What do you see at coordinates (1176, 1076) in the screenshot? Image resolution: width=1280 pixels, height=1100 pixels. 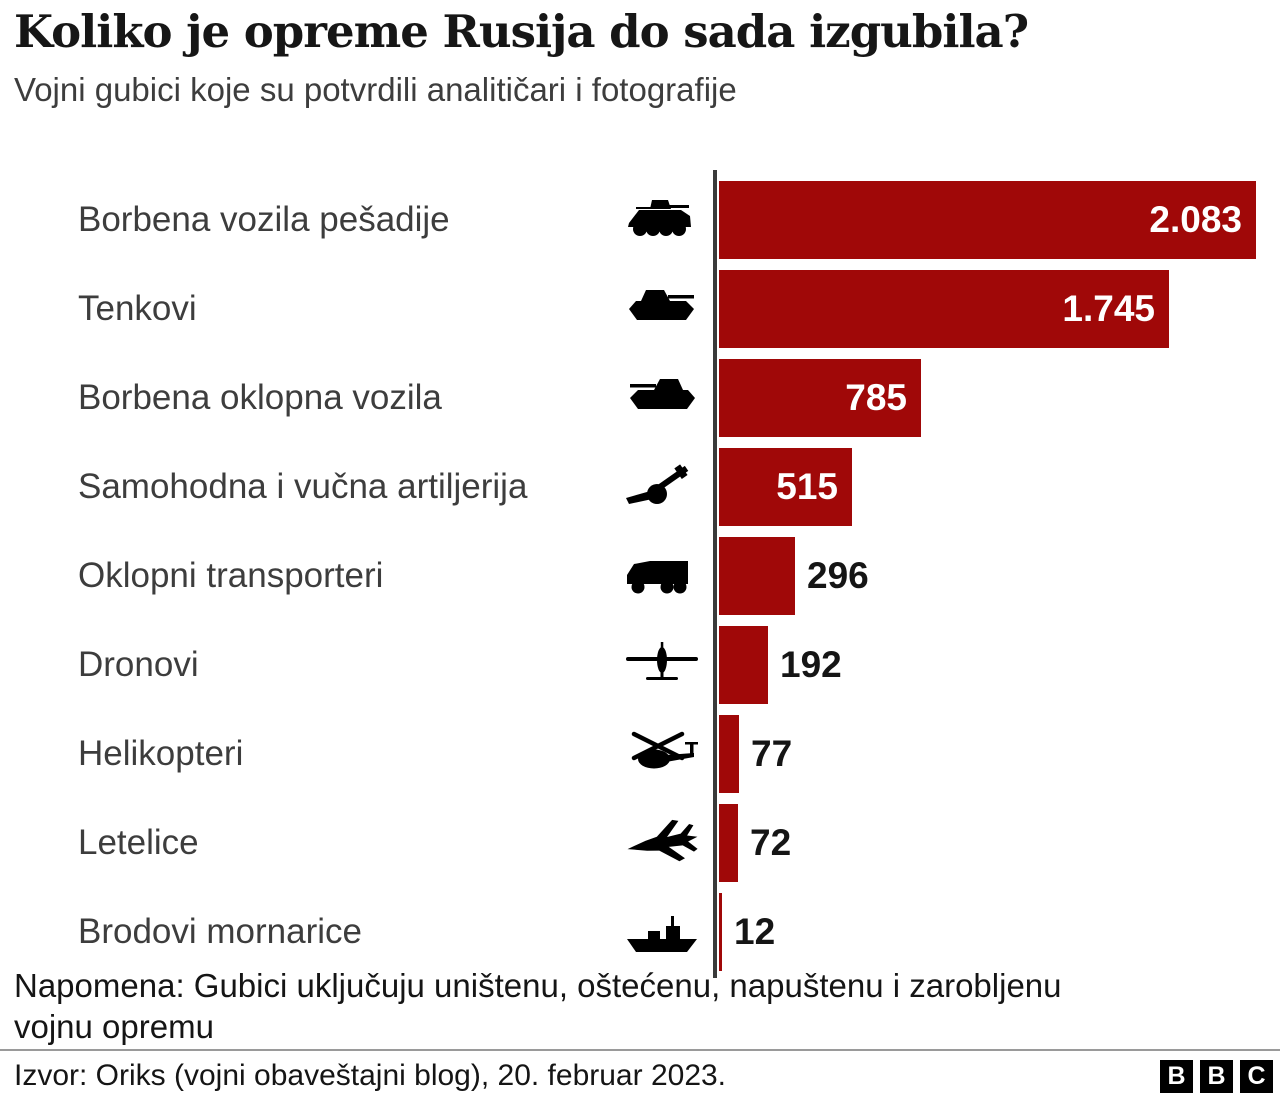 I see `bbc-logo-letter-b1: B` at bounding box center [1176, 1076].